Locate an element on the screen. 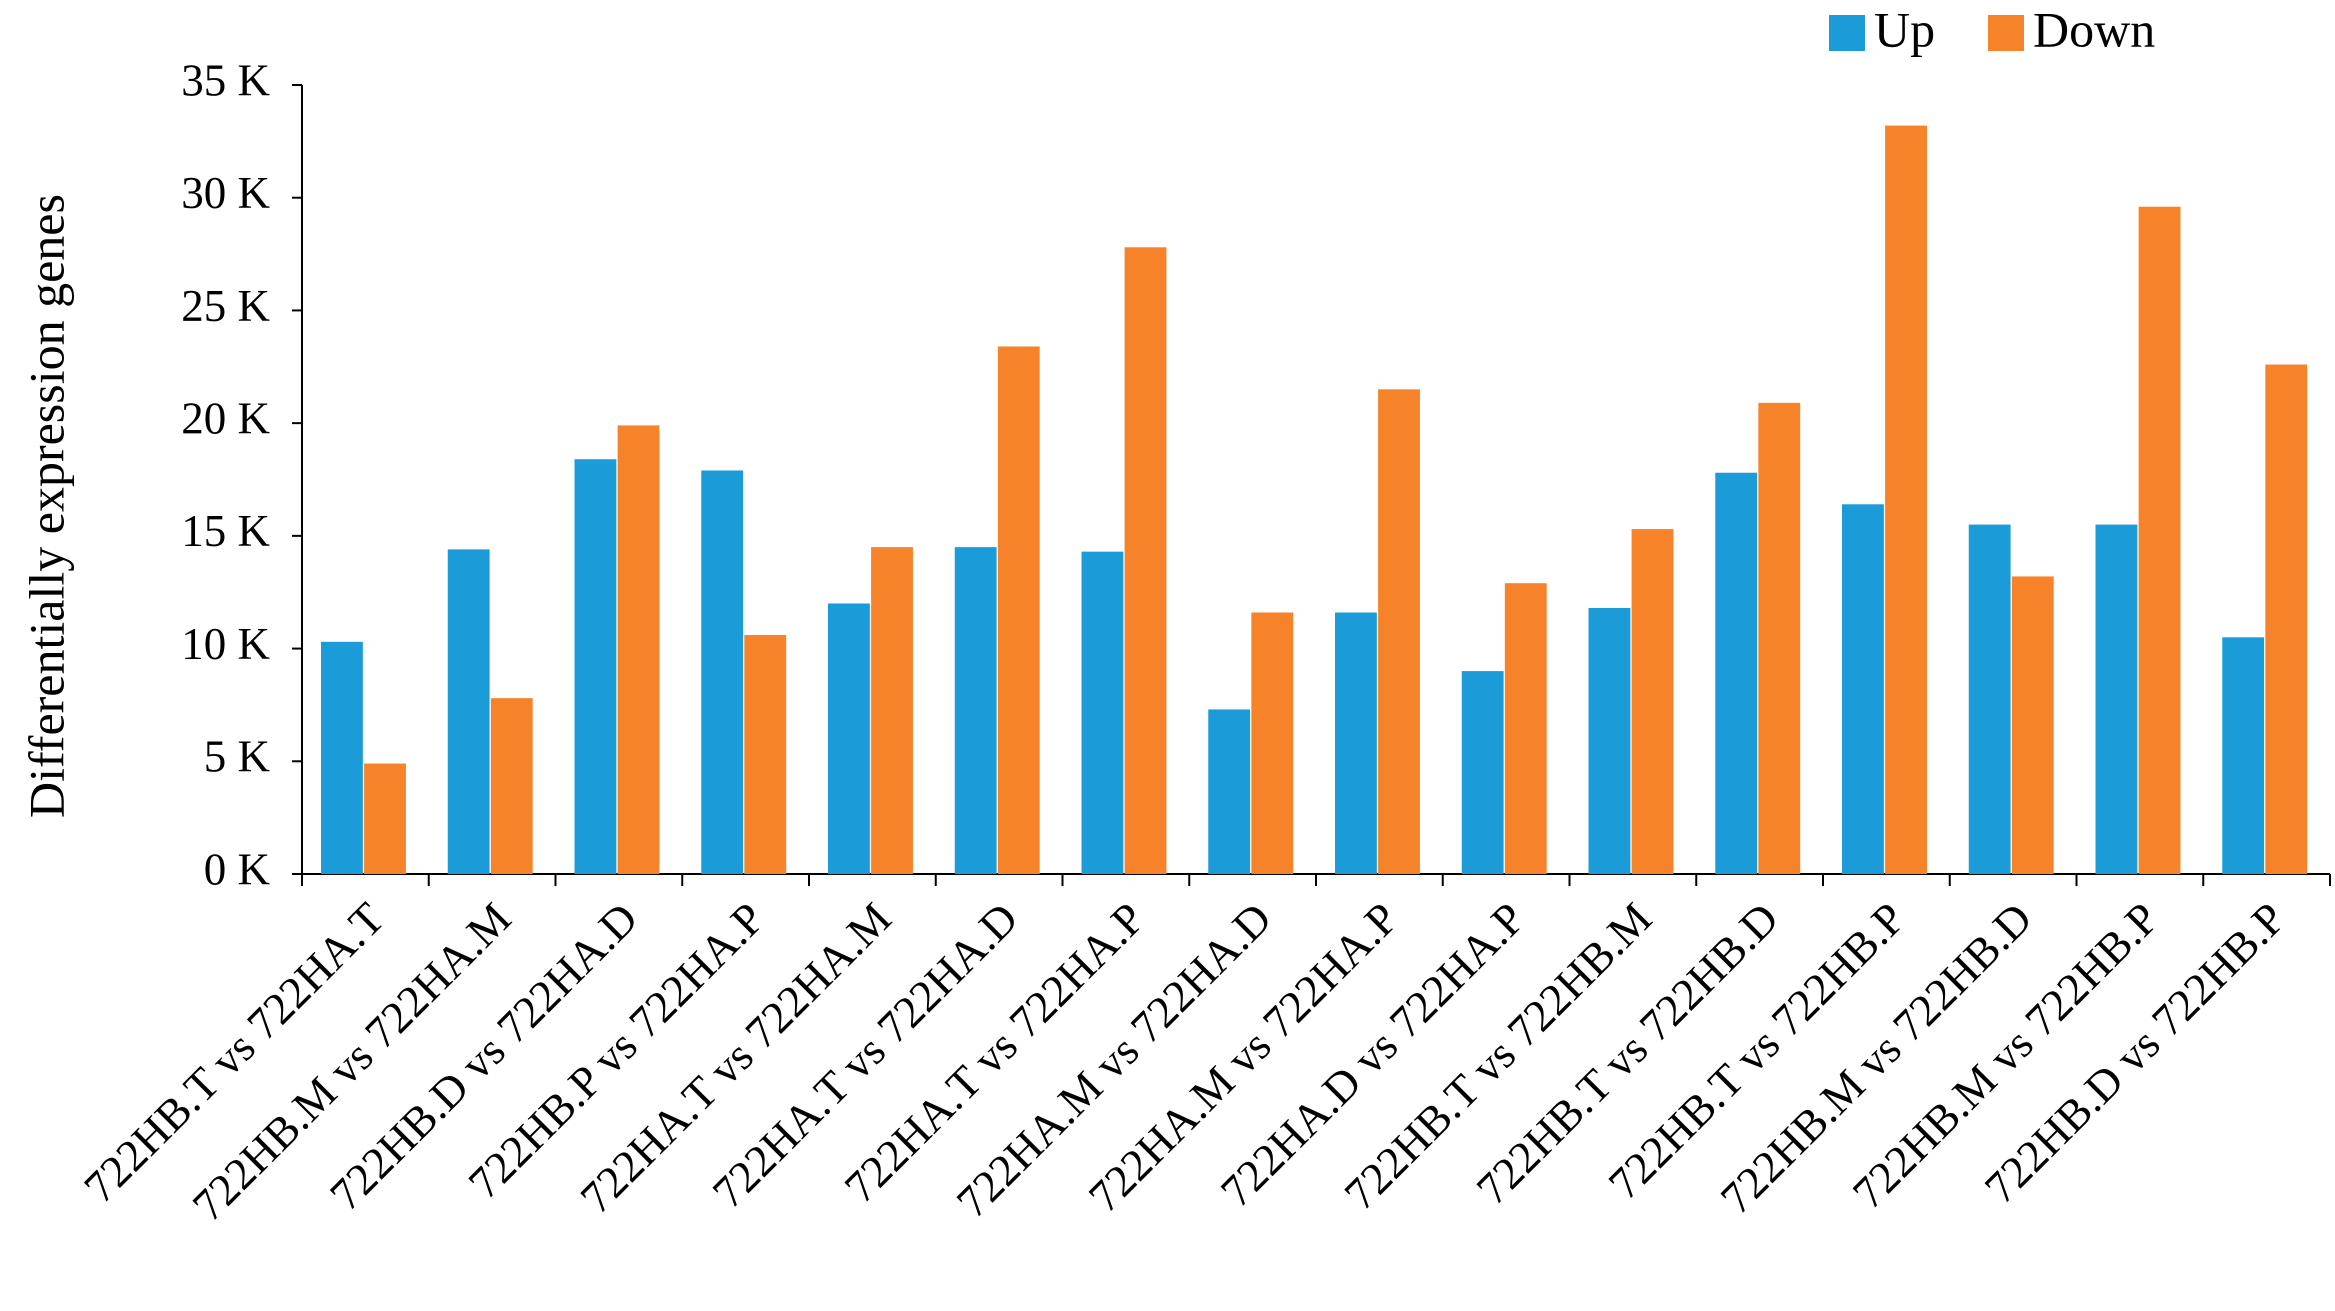 This screenshot has height=1311, width=2335. y-tick-label: 10 K is located at coordinates (225, 644).